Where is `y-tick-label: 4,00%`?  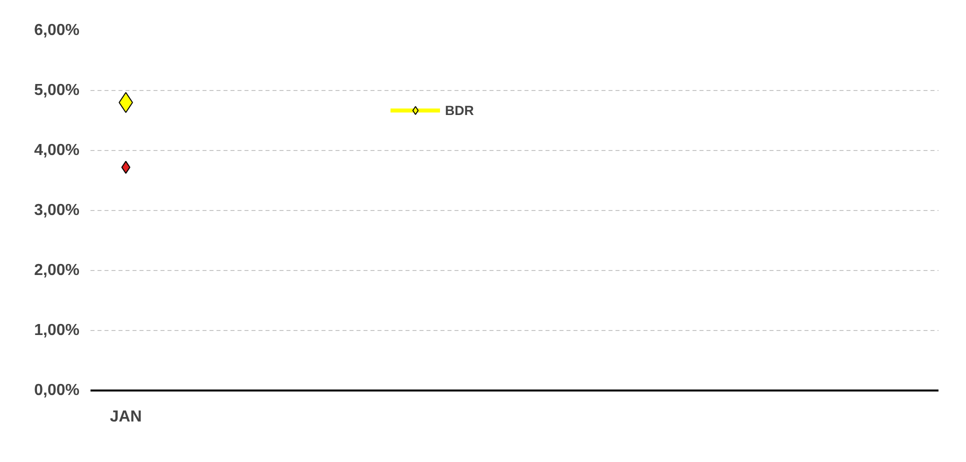
y-tick-label: 4,00% is located at coordinates (57, 150).